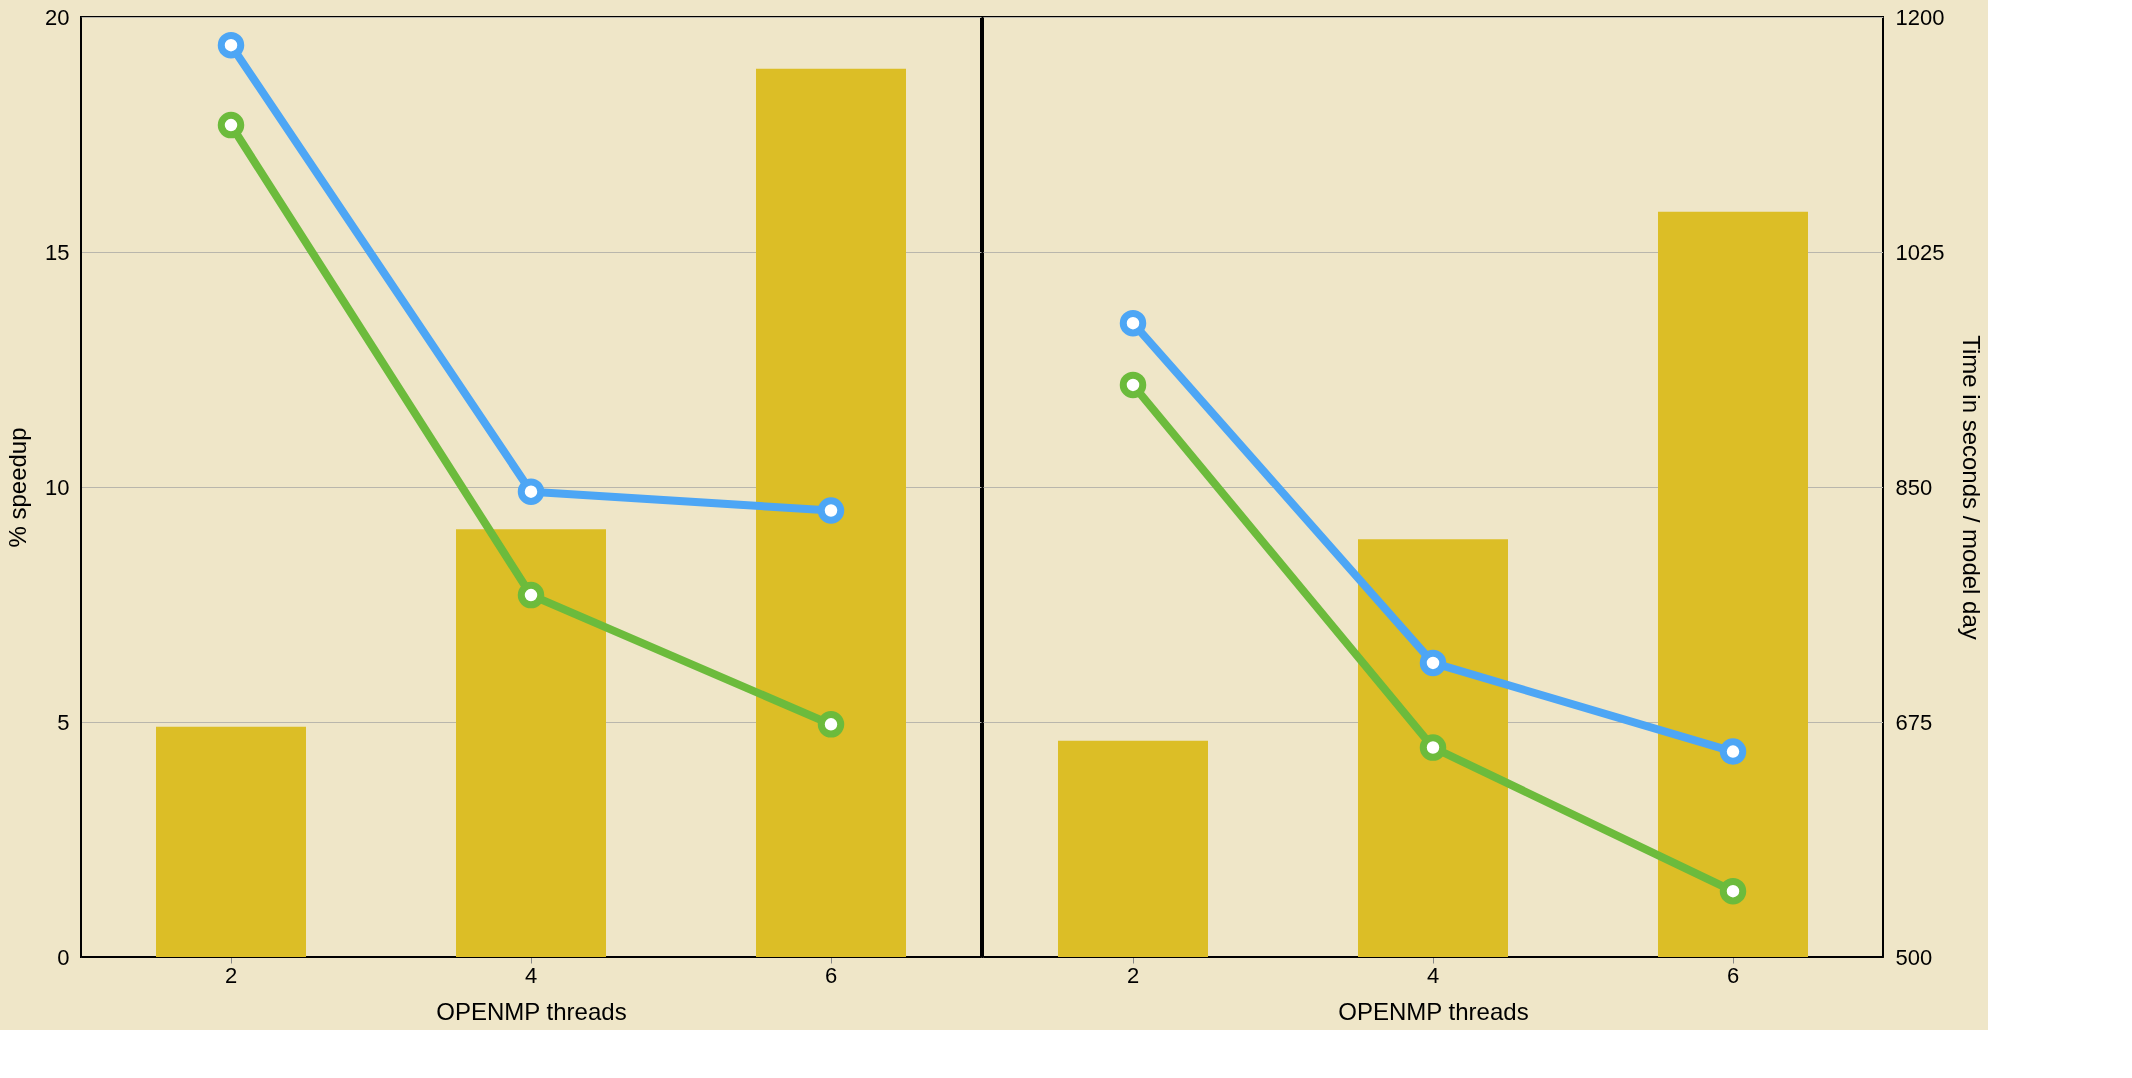 The width and height of the screenshot is (2132, 1078). Describe the element at coordinates (18, 487) in the screenshot. I see `y-axis-title: % speedup` at that location.